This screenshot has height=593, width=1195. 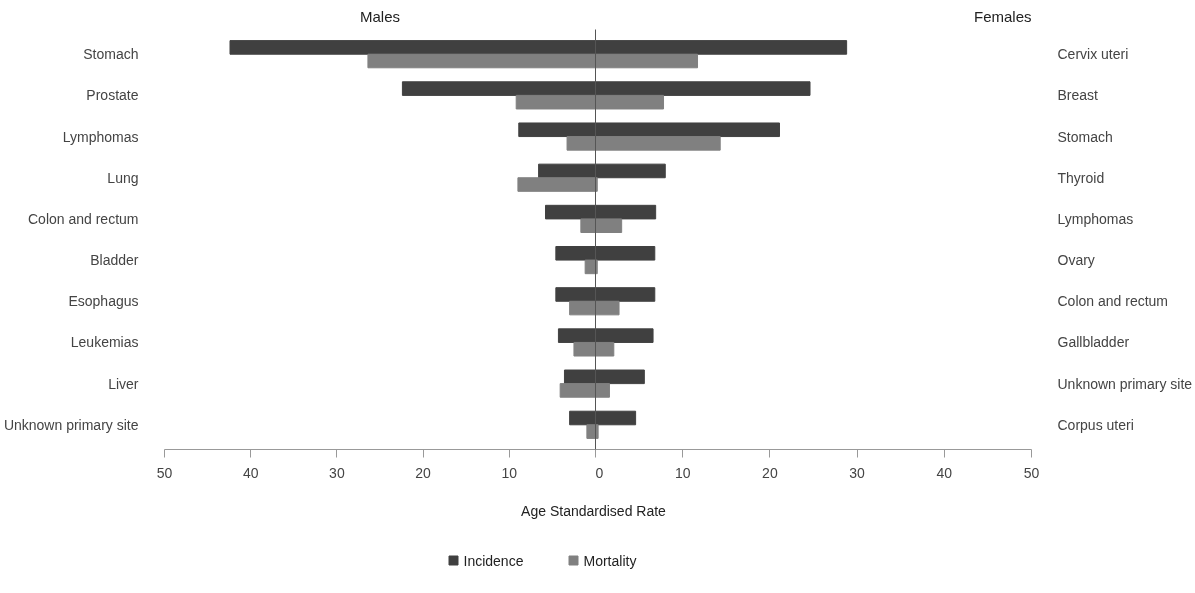 I want to click on legend-label: Mortality, so click(x=610, y=560).